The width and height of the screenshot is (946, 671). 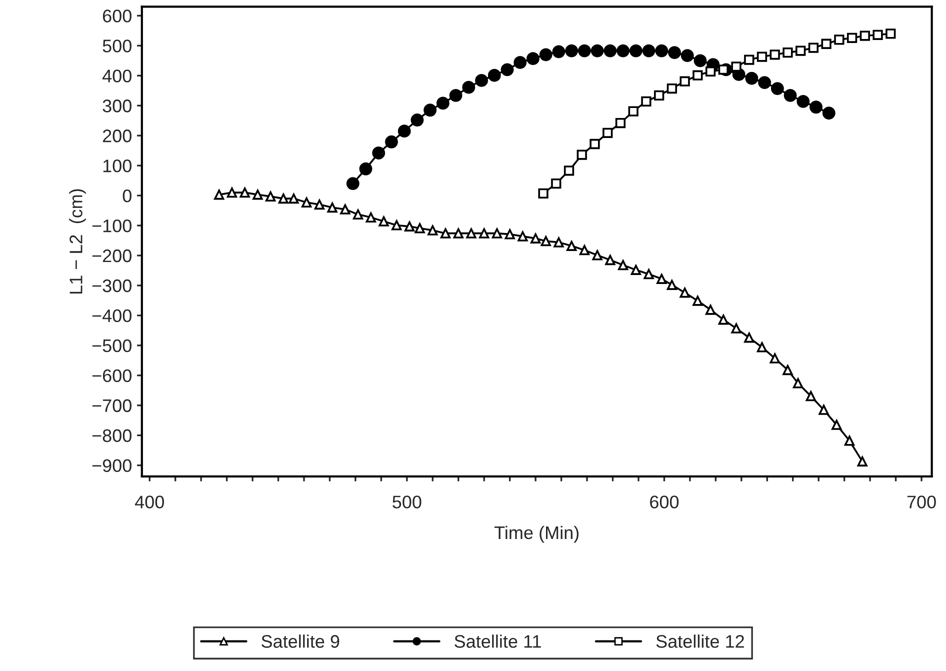 I want to click on y-tick-label: 400, so click(x=117, y=76).